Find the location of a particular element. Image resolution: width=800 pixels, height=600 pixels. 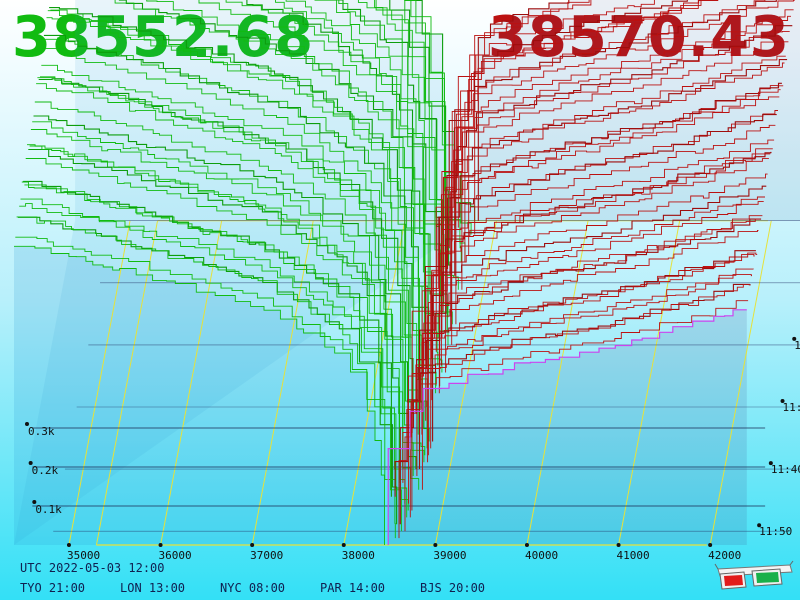

time-tick-label: 11:30 is located at coordinates (791, 407).